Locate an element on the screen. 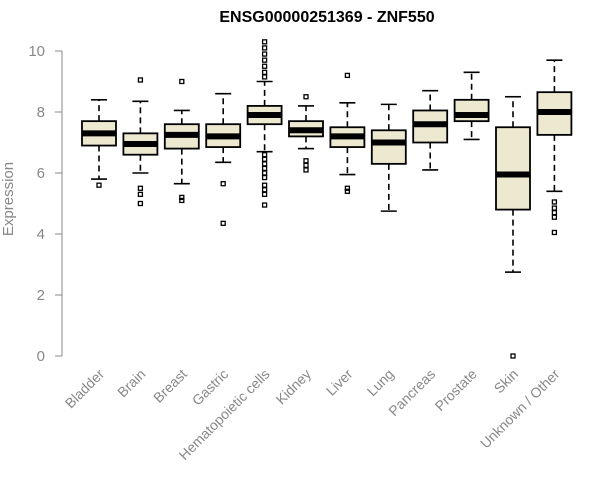  box-lung is located at coordinates (388, 157).